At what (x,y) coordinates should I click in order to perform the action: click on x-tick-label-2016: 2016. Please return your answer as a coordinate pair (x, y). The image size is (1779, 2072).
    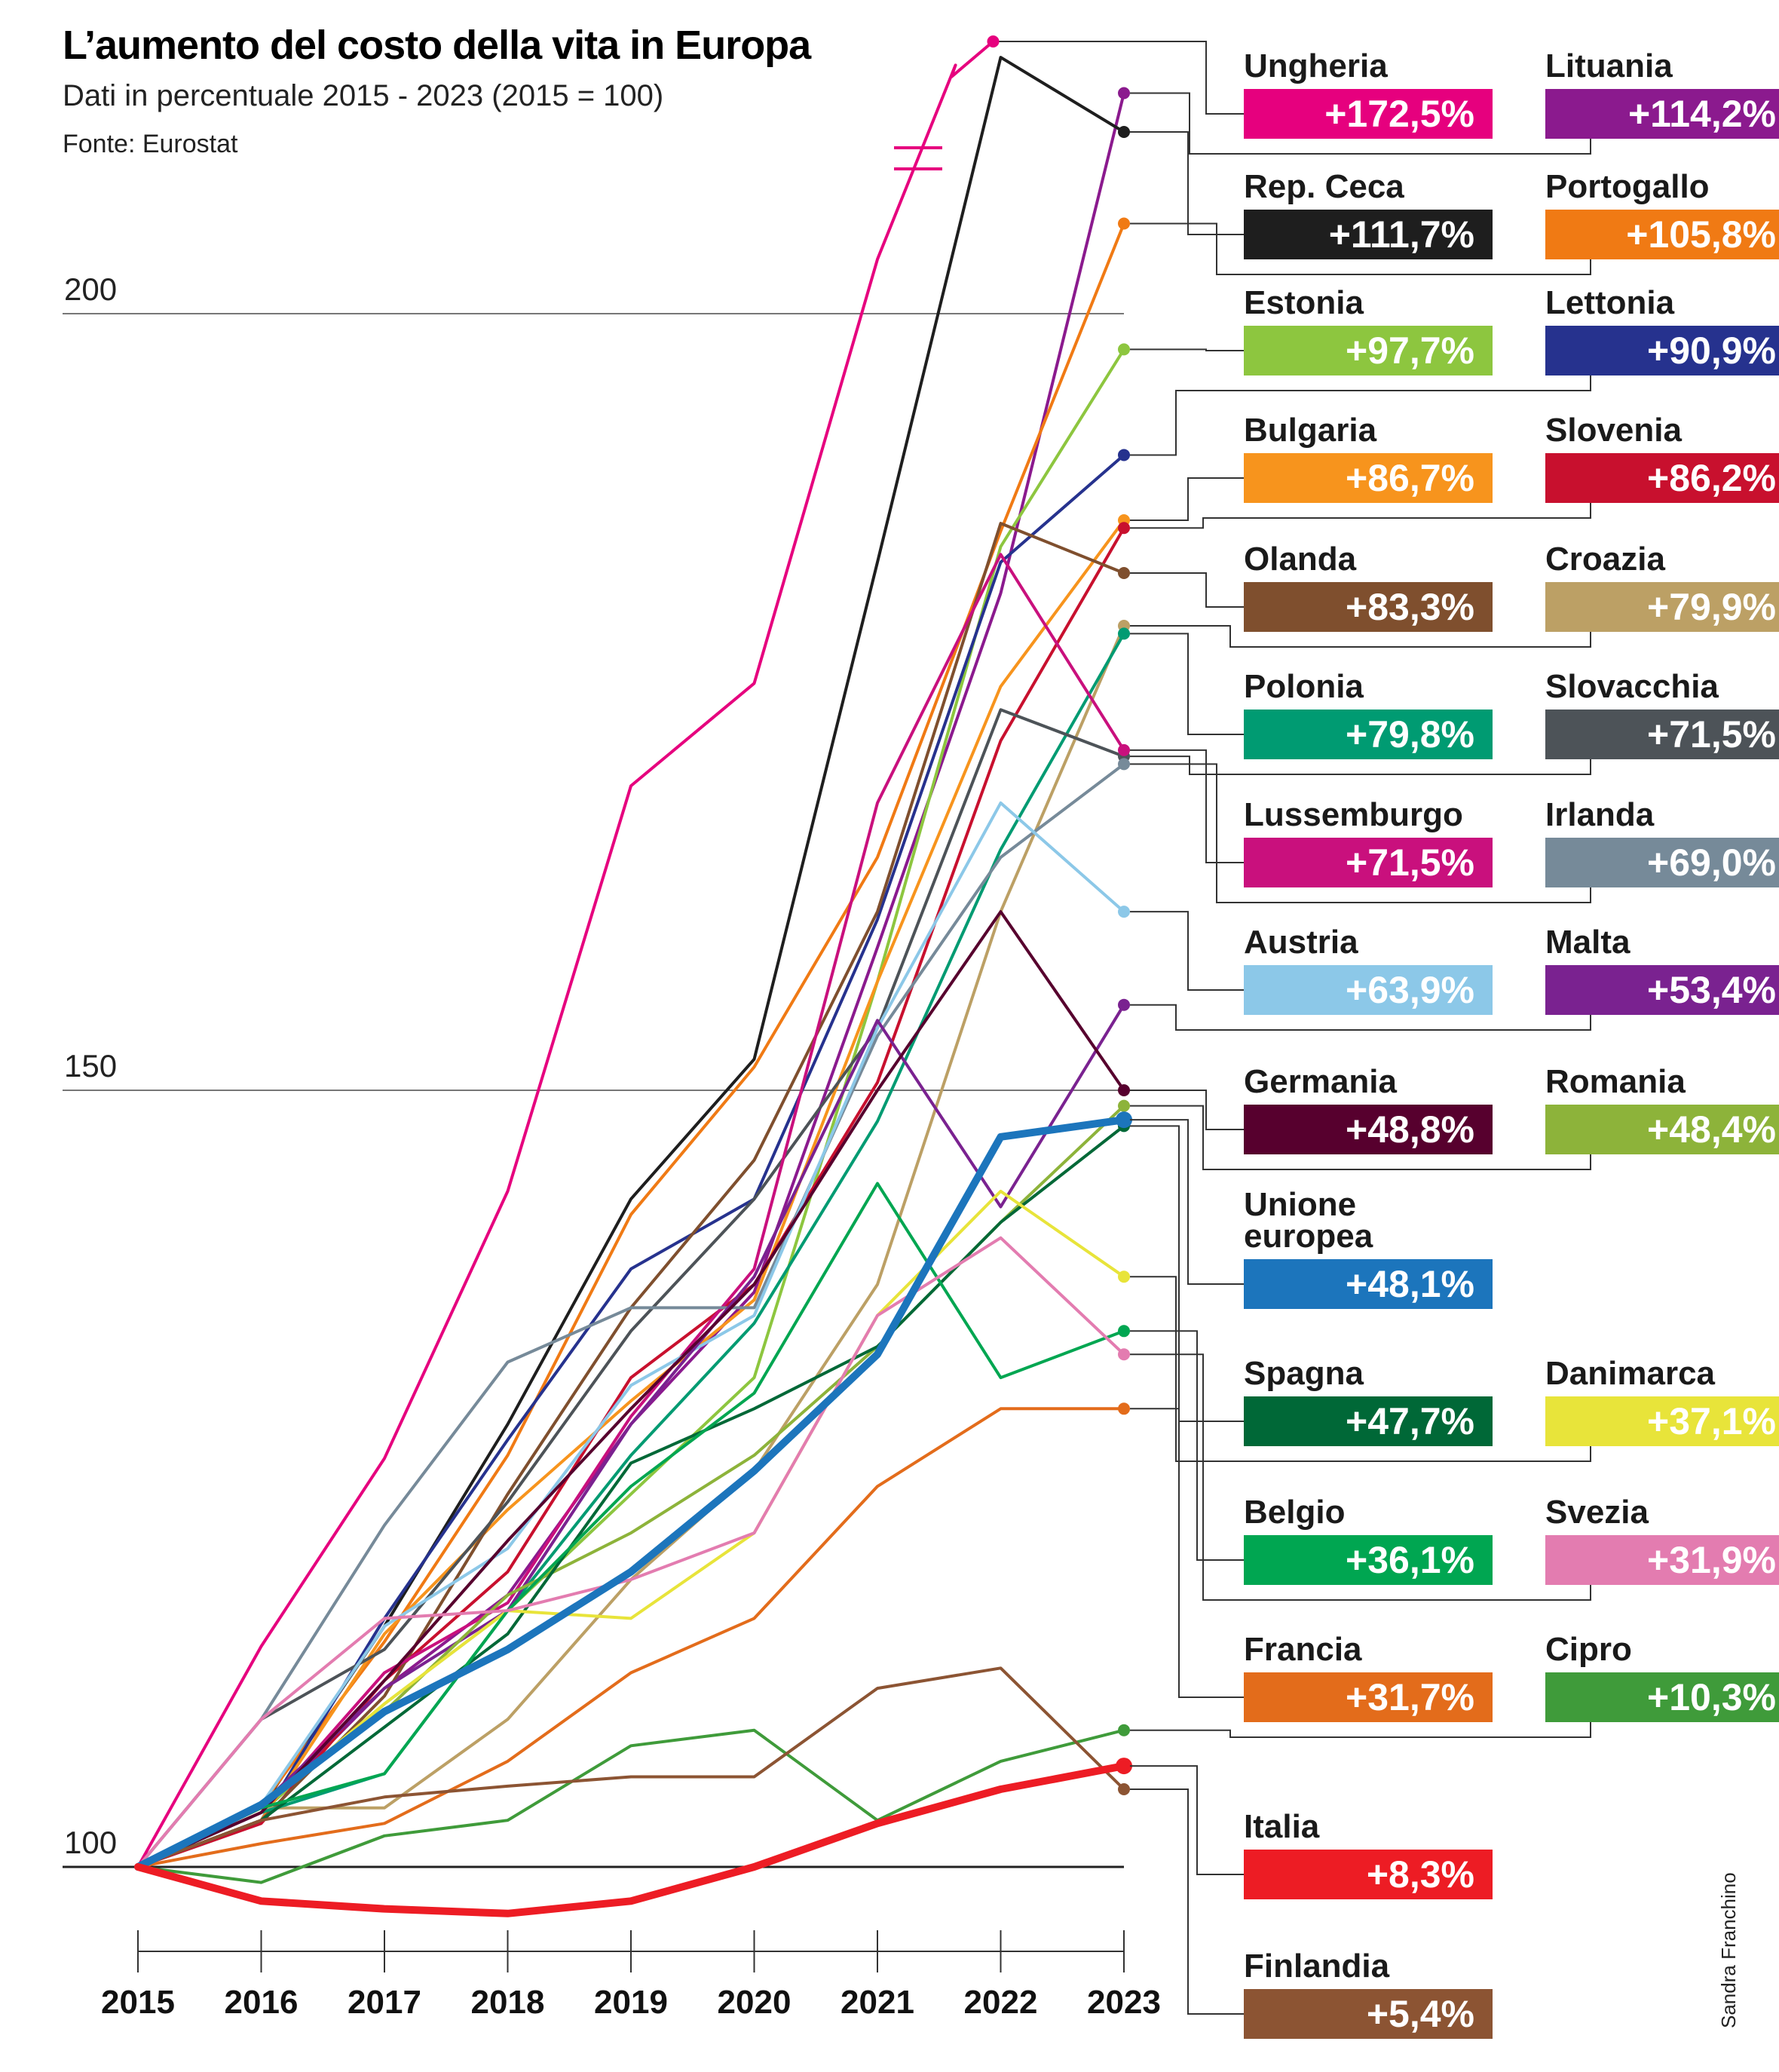
    Looking at the image, I should click on (262, 2002).